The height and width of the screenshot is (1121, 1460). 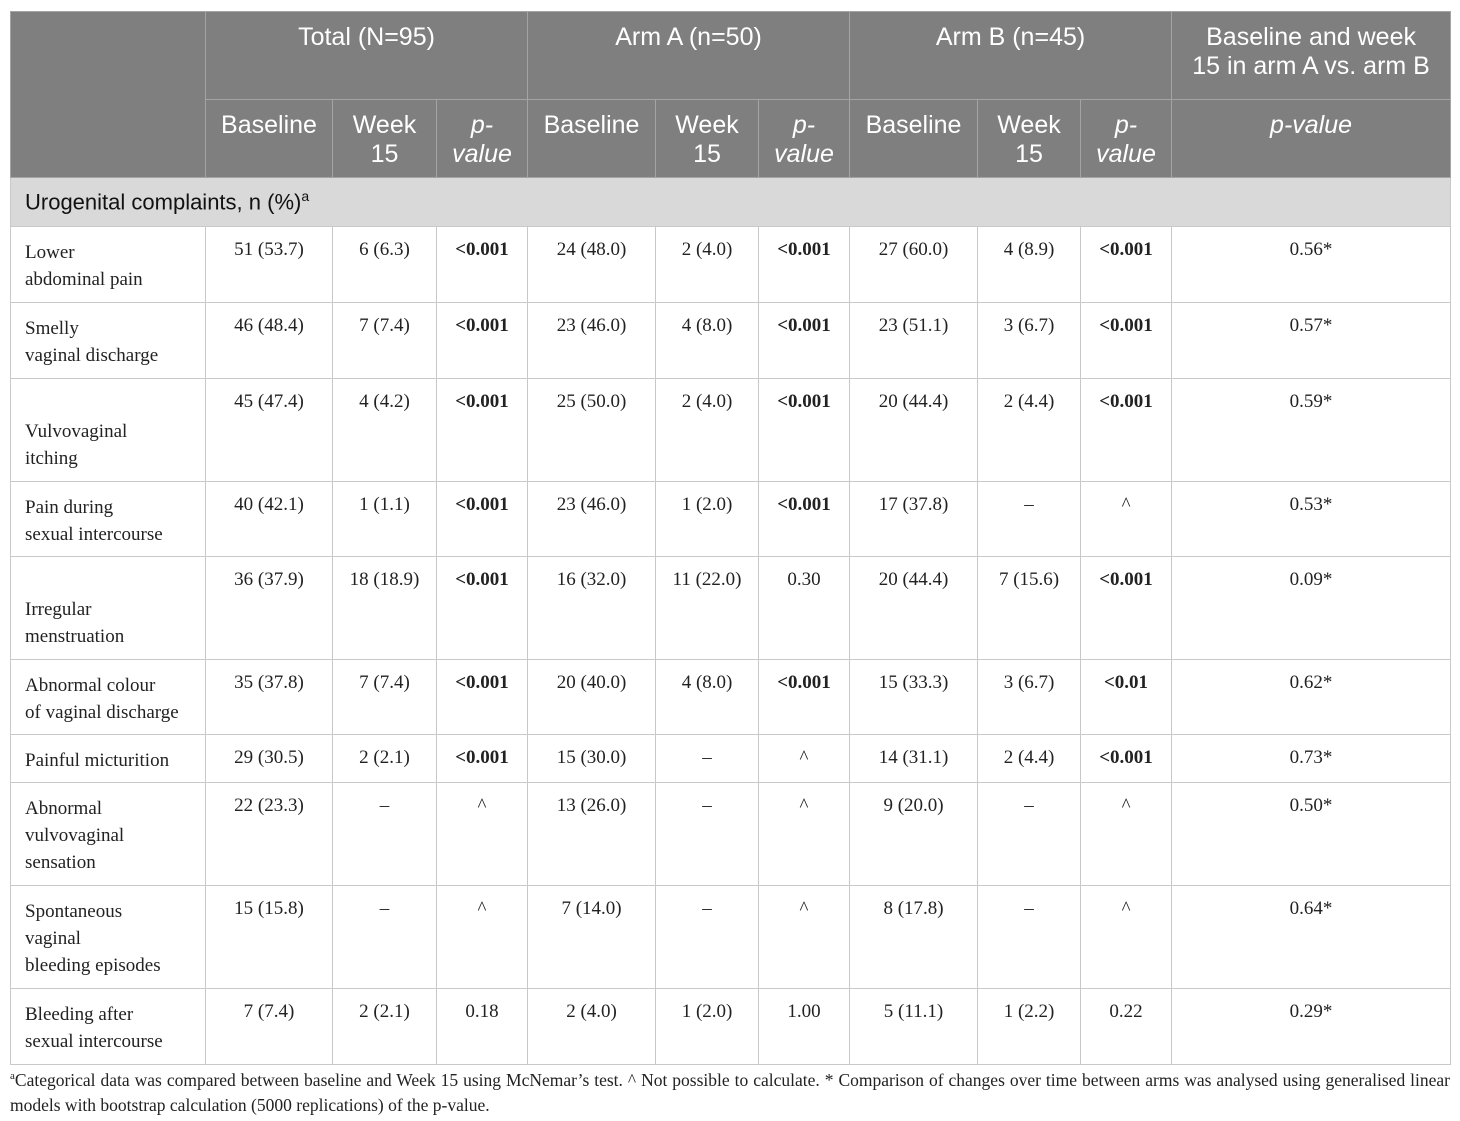 I want to click on table-cell: 0.50*, so click(x=1311, y=834).